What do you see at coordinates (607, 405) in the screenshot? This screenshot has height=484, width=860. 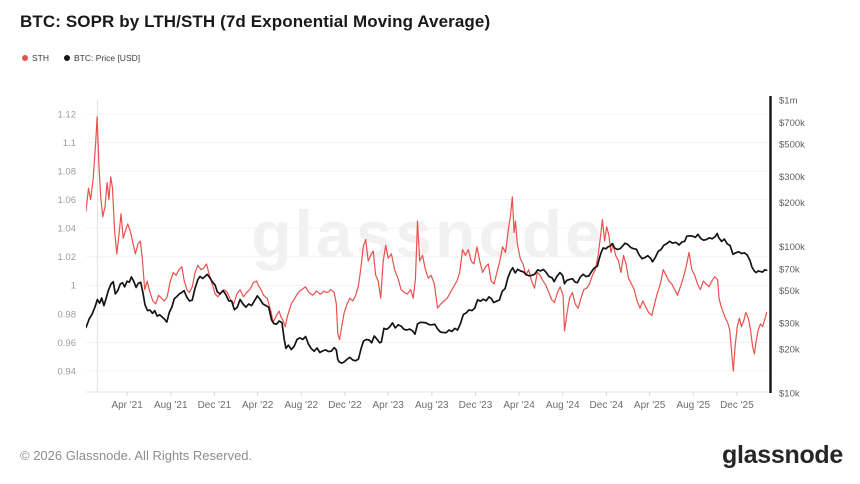 I see `x-tick-label: Dec '24` at bounding box center [607, 405].